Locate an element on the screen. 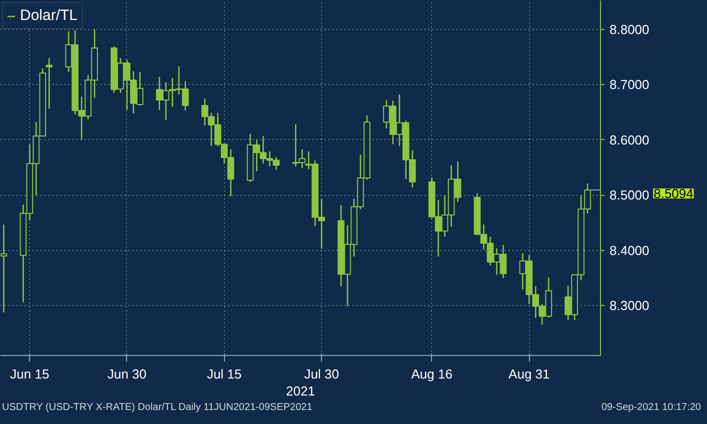 Image resolution: width=707 pixels, height=424 pixels. x-tick-label: Aug 31 is located at coordinates (529, 374).